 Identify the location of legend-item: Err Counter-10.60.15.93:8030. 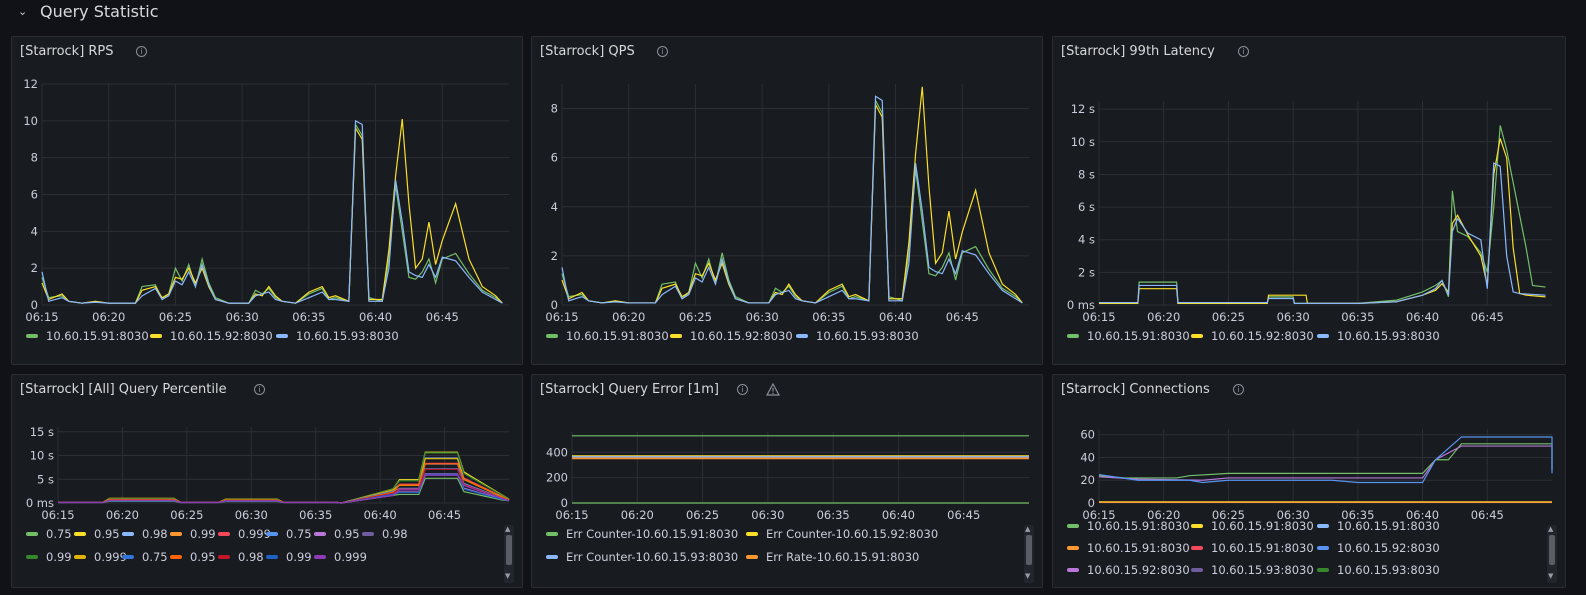
(642, 557).